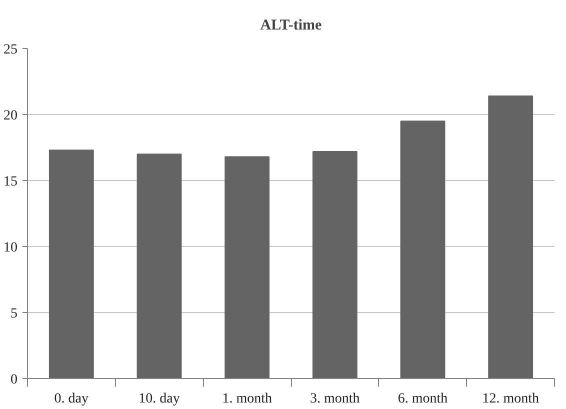 This screenshot has height=409, width=566. I want to click on x-tick-label: 10. day, so click(159, 399).